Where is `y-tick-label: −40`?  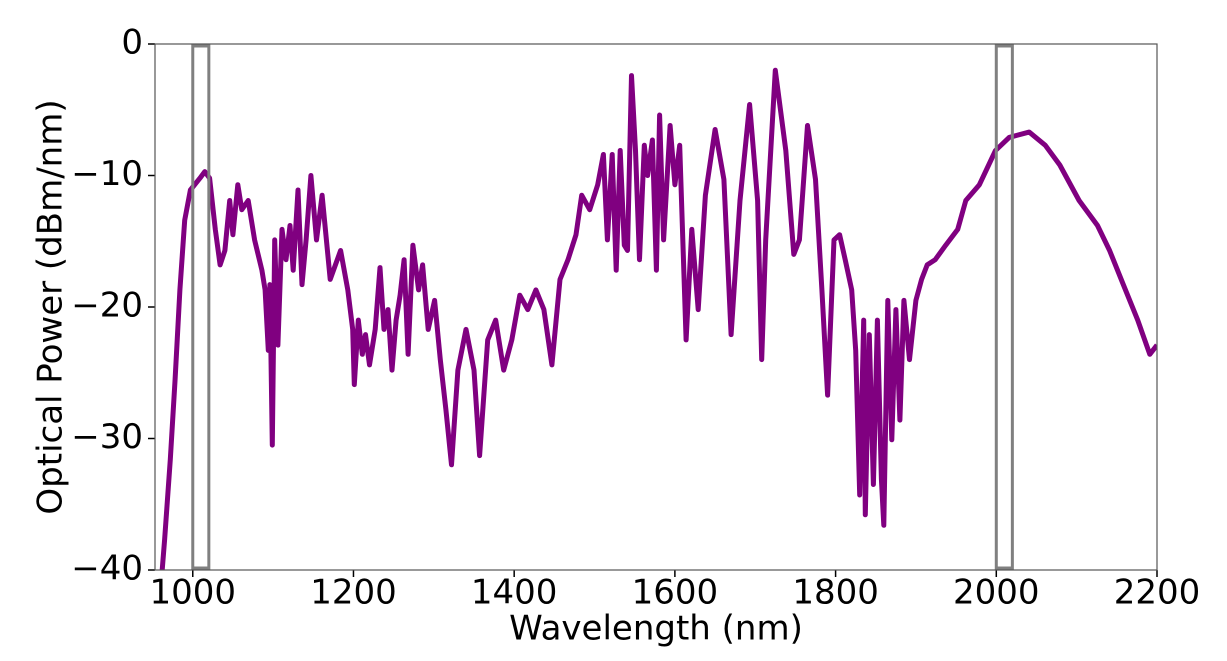 y-tick-label: −40 is located at coordinates (107, 569).